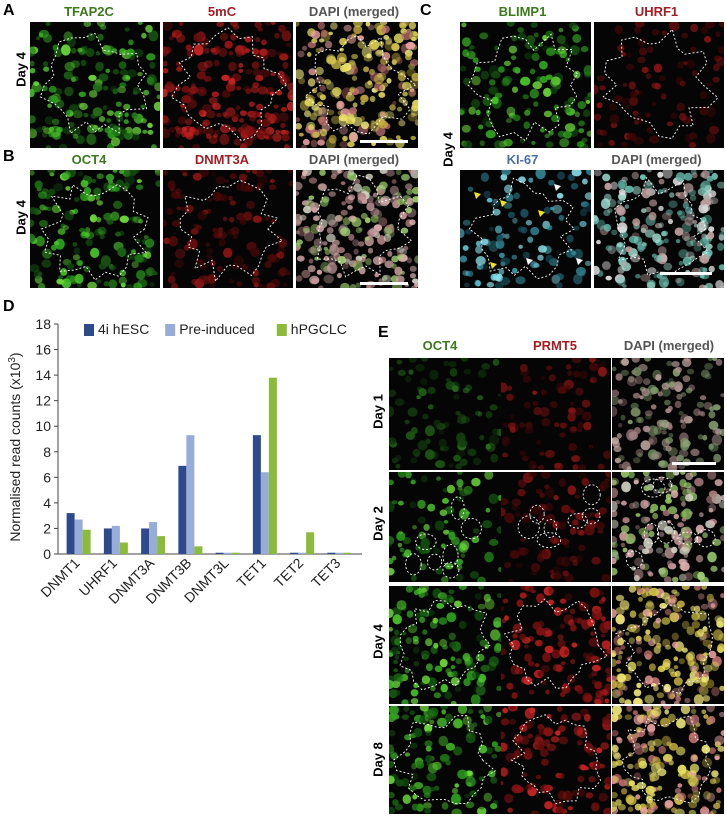  Describe the element at coordinates (555, 345) in the screenshot. I see `panel-e-title-prmt5: PRMT5` at that location.